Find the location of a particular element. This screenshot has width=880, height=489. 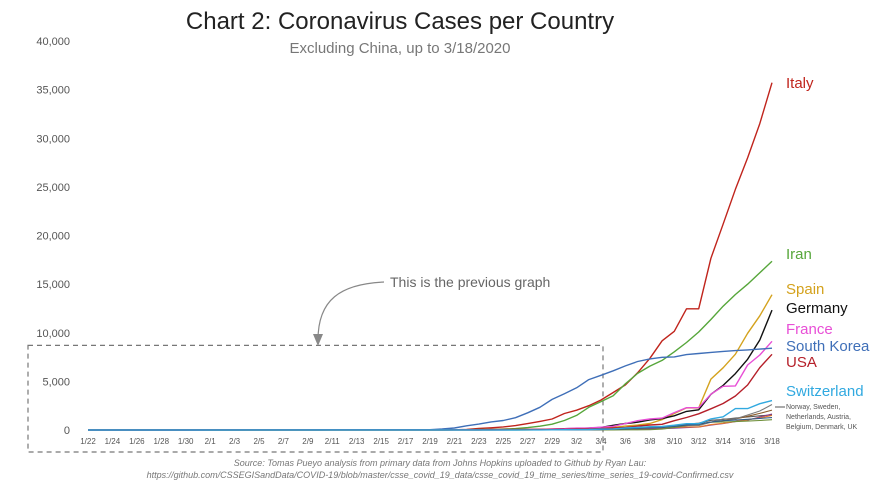

x-tick-label: 3/14 is located at coordinates (723, 441).